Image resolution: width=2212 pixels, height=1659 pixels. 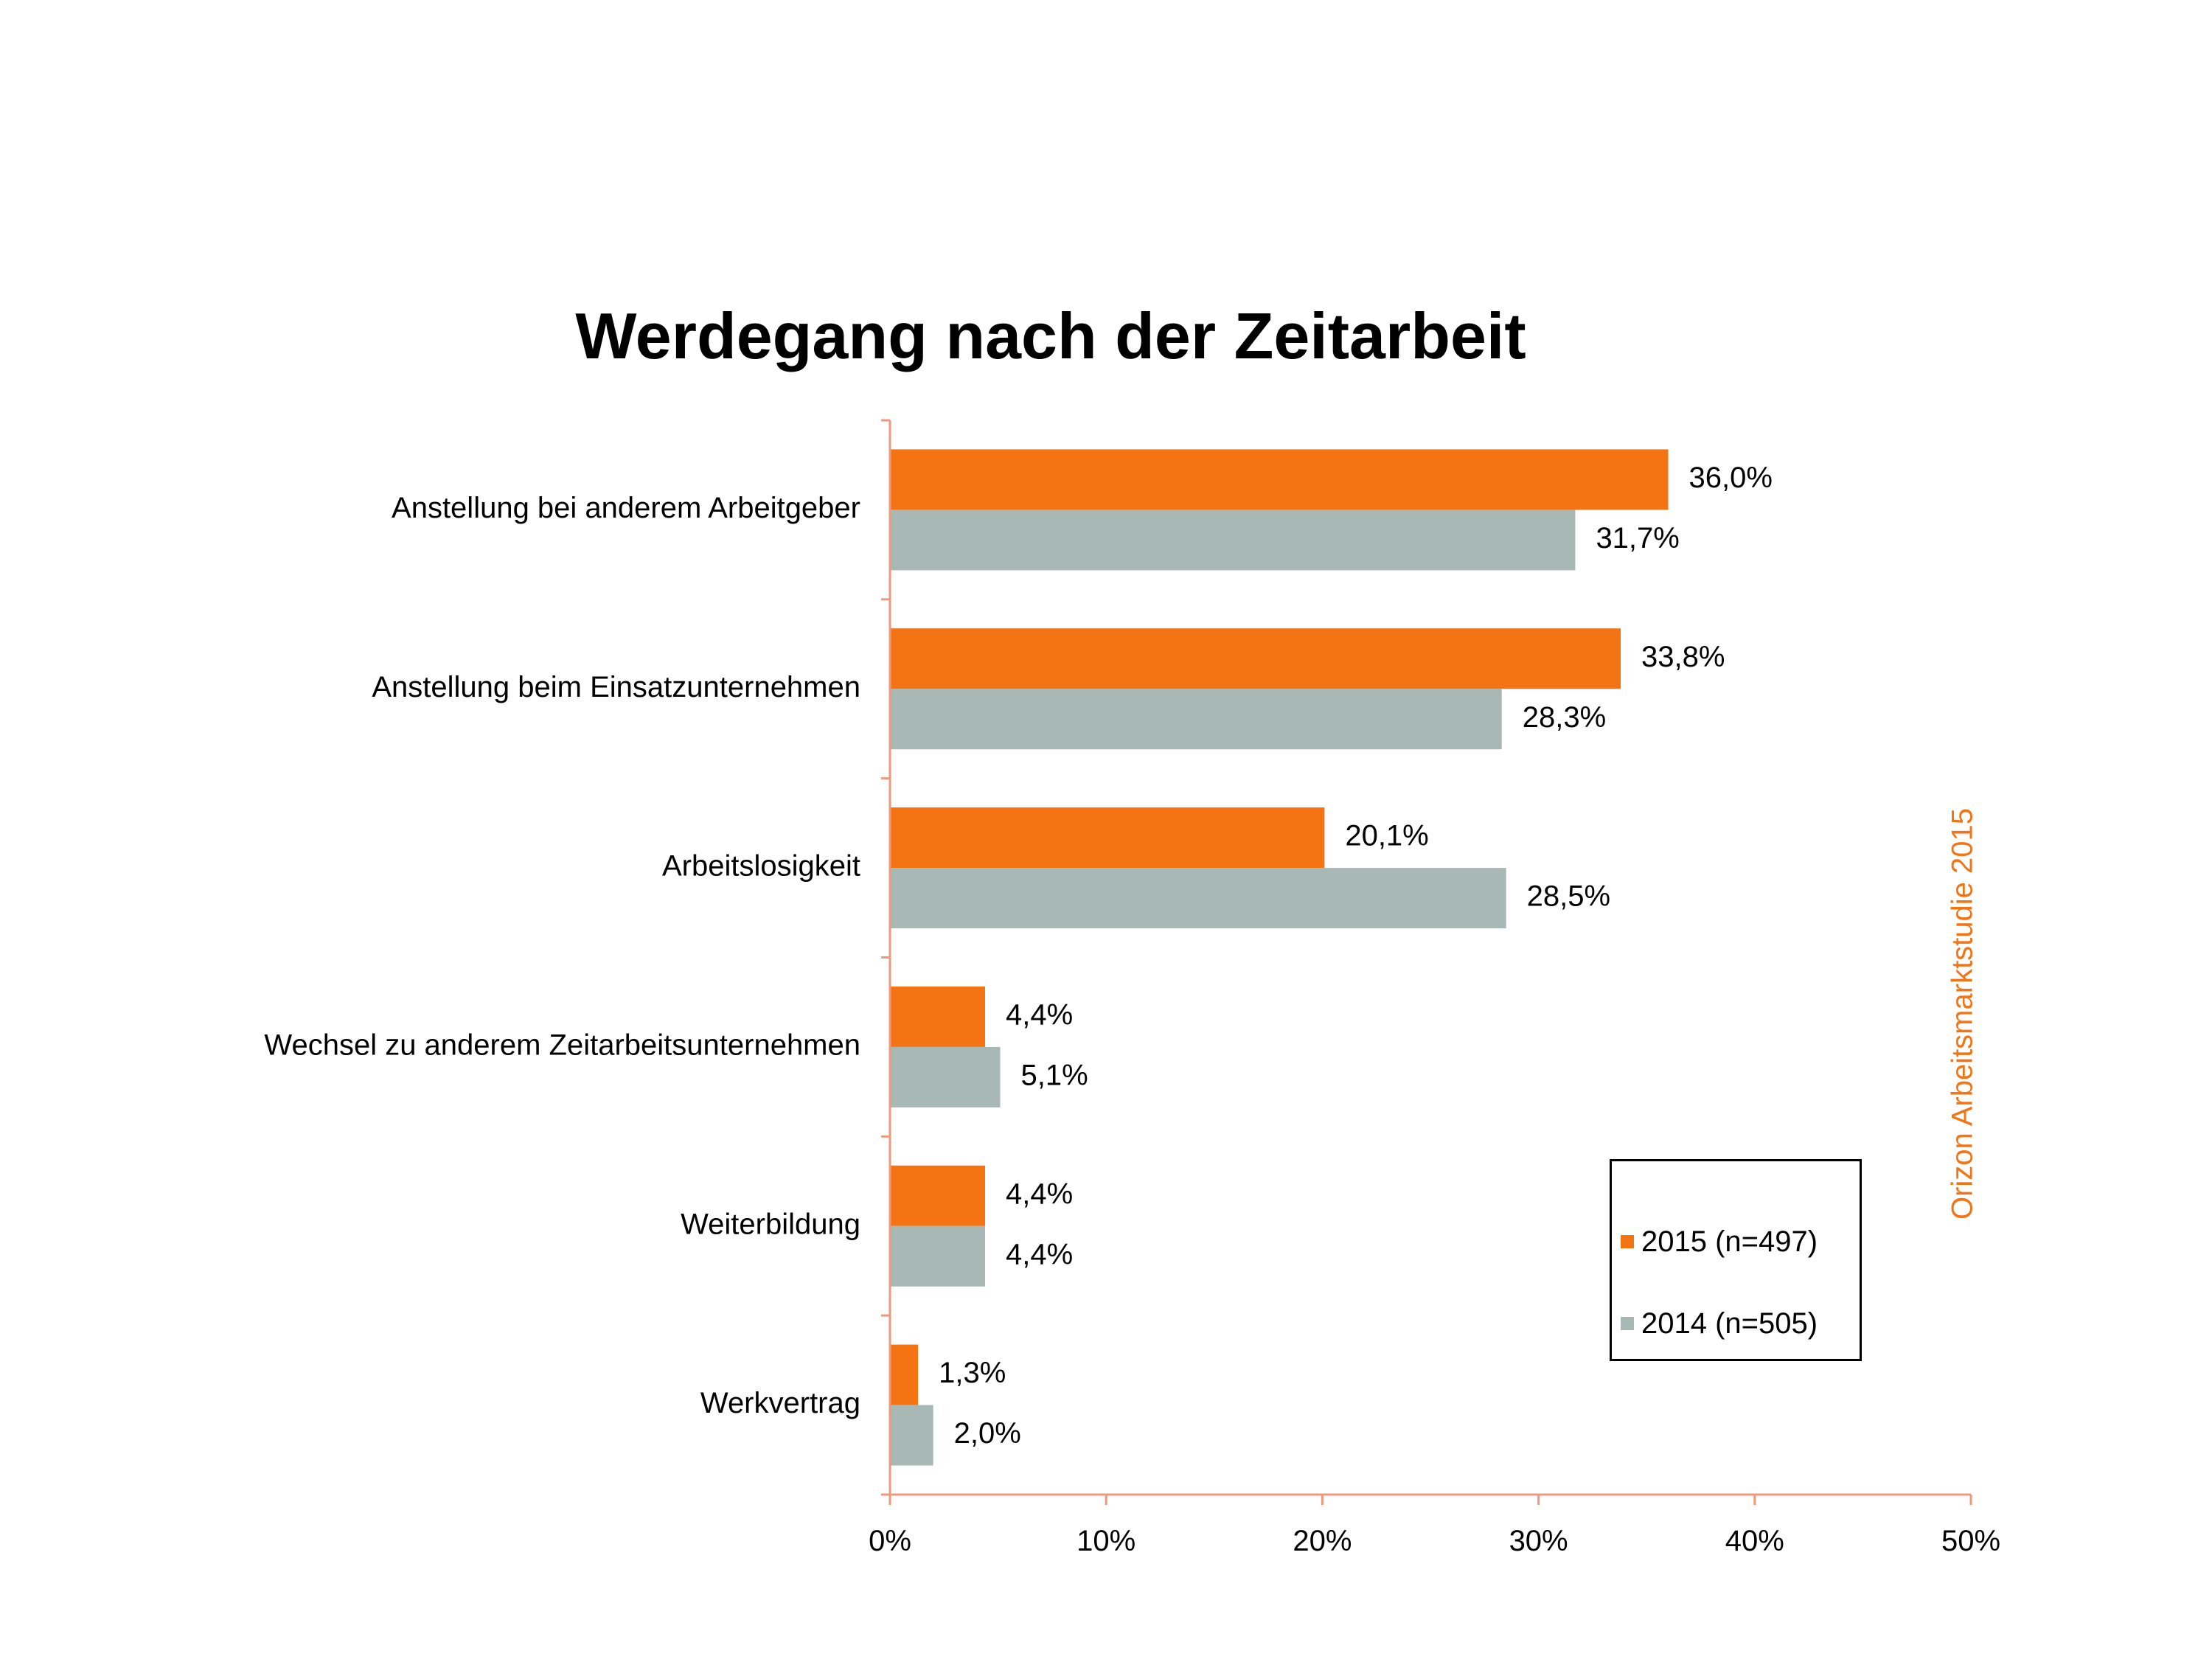 What do you see at coordinates (1050, 335) in the screenshot?
I see `chart-title: Werdegang nach der Zeitarbeit` at bounding box center [1050, 335].